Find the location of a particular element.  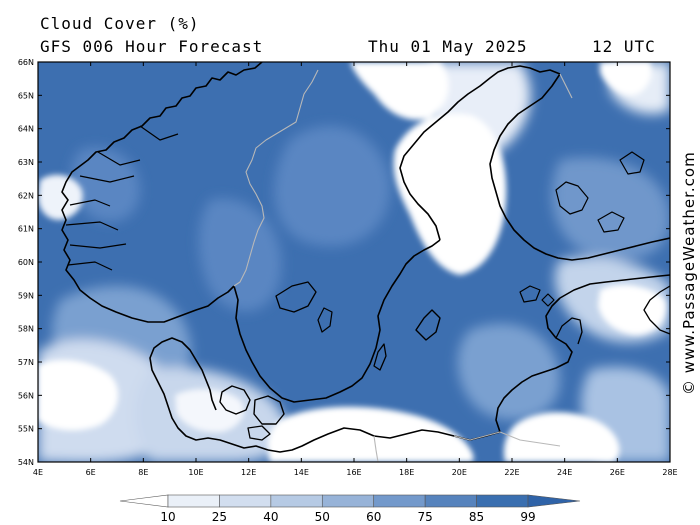

legend-tick-label: 10 is located at coordinates (167, 517).